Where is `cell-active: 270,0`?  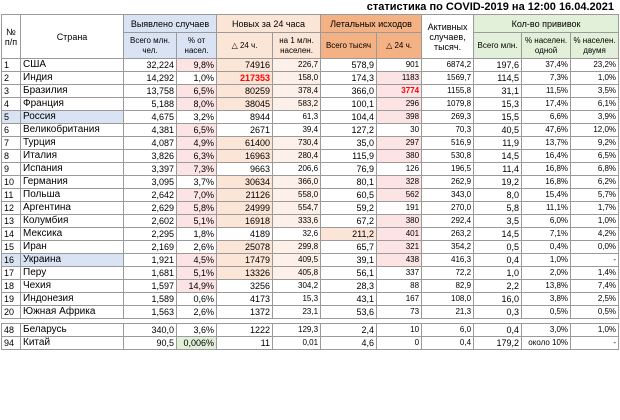
cell-active: 270,0 is located at coordinates (448, 208).